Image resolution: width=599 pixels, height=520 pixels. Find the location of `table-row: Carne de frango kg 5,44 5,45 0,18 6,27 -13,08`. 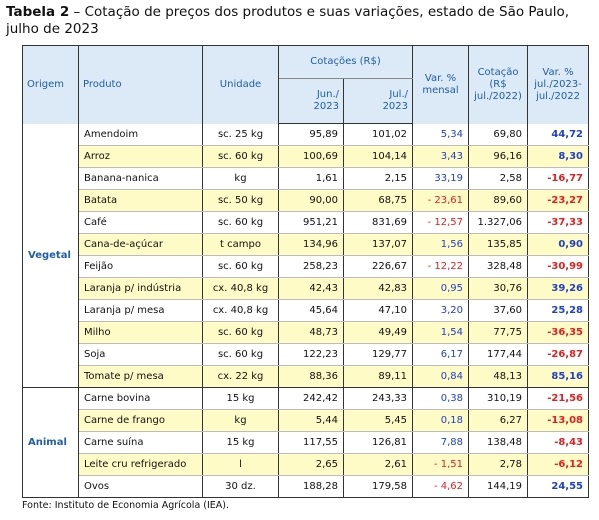

table-row: Carne de frango kg 5,44 5,45 0,18 6,27 -13,08 is located at coordinates (306, 420).